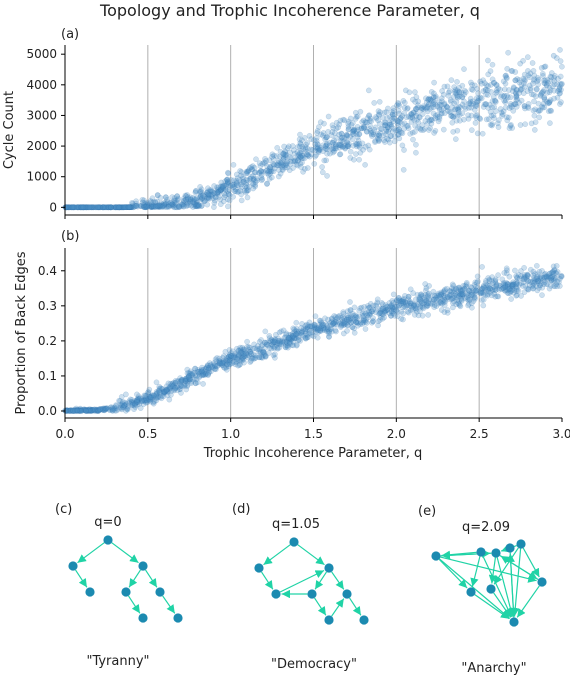 This screenshot has width=570, height=676. Describe the element at coordinates (41, 54) in the screenshot. I see `y-tick-label: 5000` at that location.